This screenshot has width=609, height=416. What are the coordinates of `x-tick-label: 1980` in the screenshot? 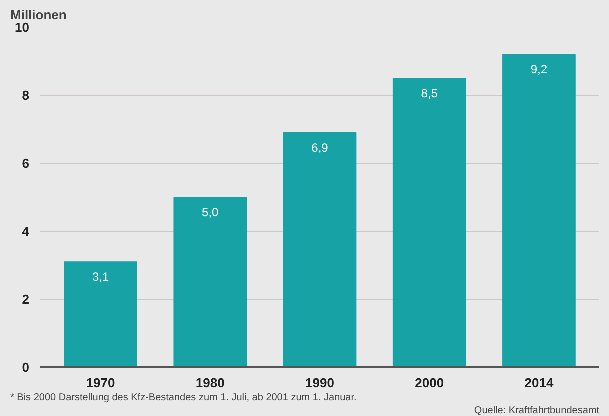 It's located at (210, 383).